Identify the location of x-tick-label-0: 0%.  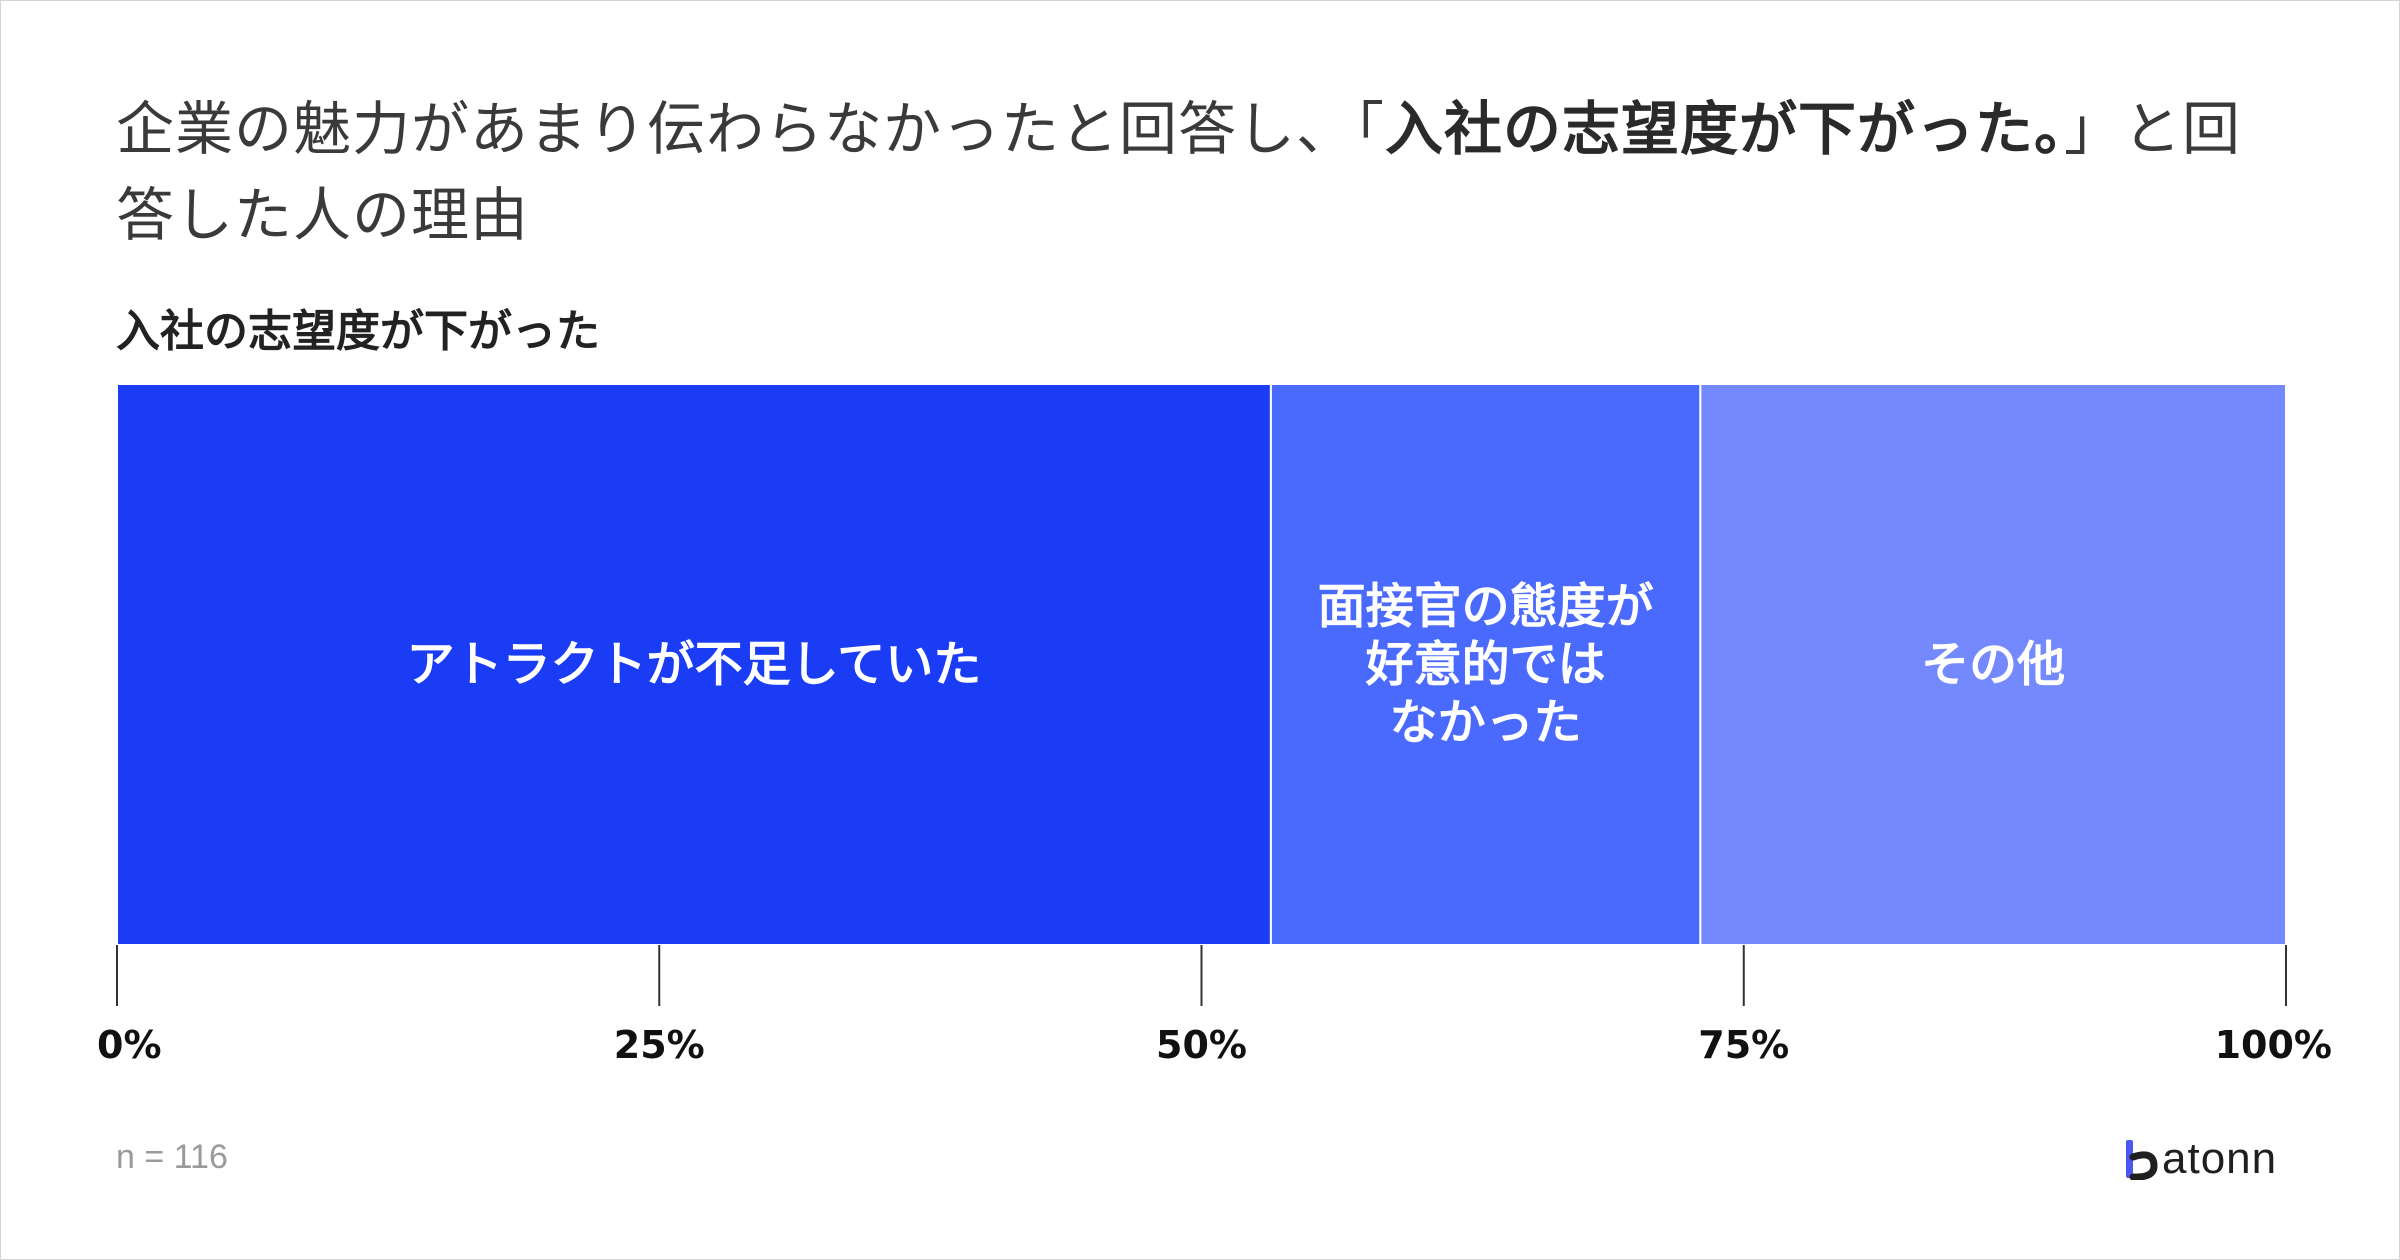
(129, 1045).